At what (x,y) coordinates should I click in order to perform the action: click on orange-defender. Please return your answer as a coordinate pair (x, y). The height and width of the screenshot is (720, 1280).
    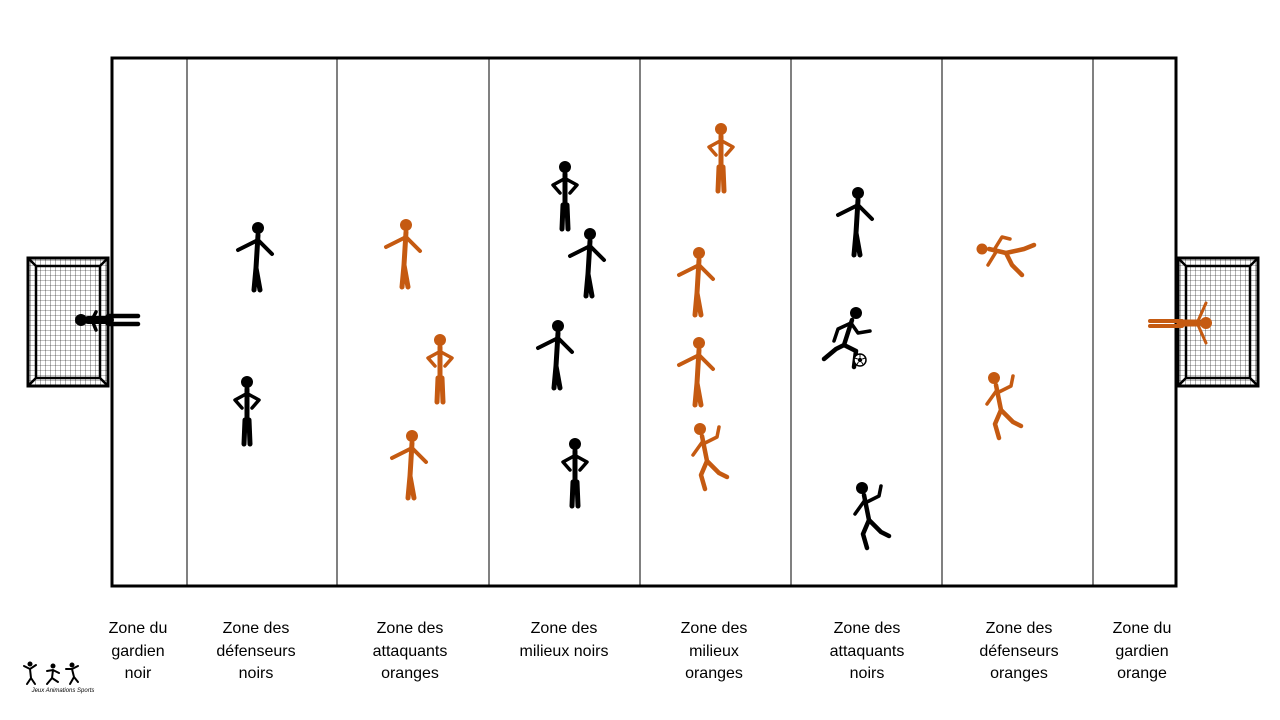
    Looking at the image, I should click on (1004, 405).